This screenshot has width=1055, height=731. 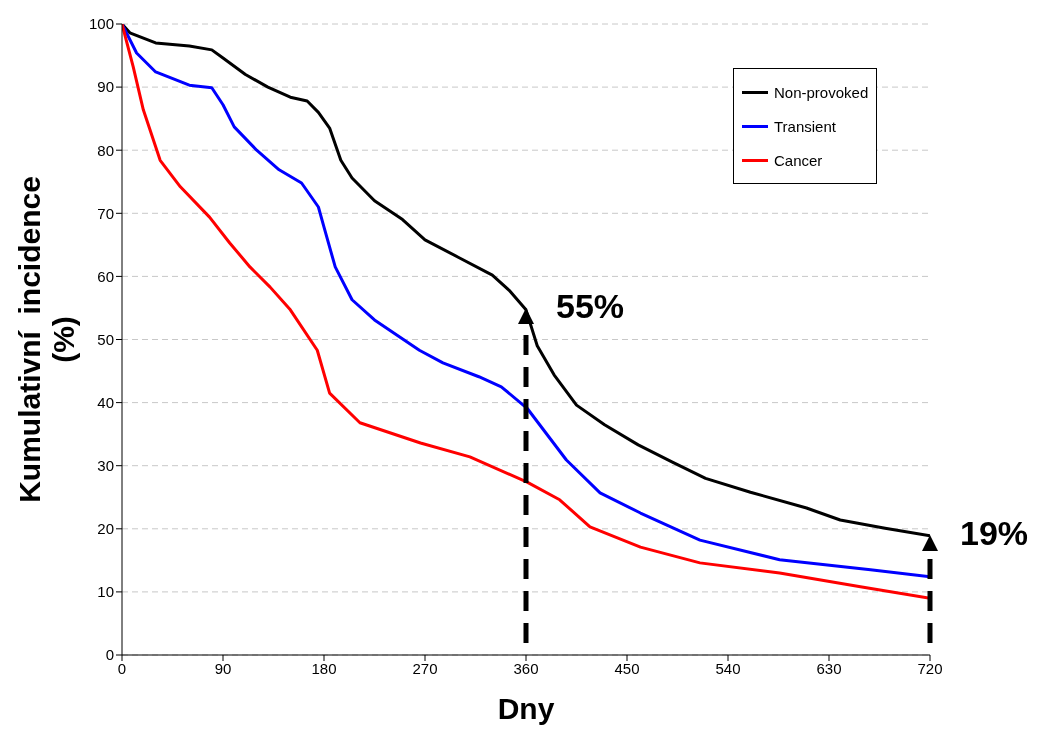 I want to click on x-tick-label: 720, so click(x=930, y=668).